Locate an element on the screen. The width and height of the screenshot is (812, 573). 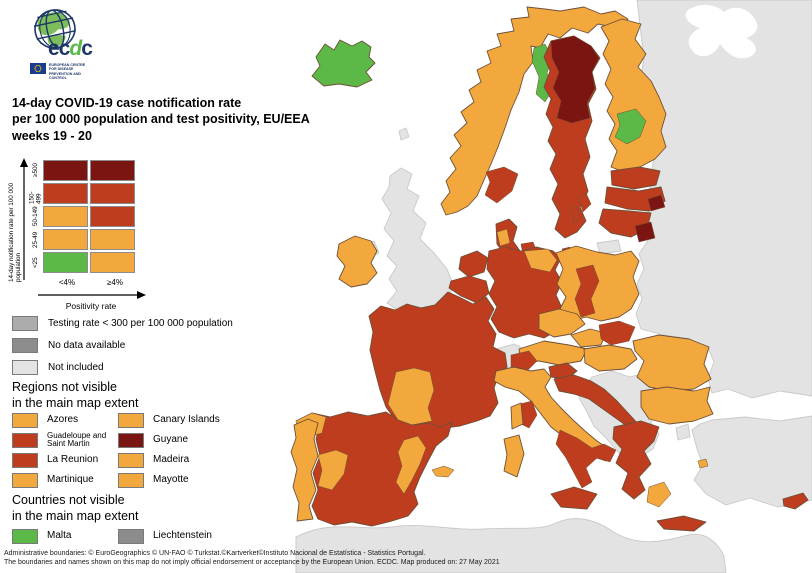
map-region-czechia is located at coordinates (562, 323).